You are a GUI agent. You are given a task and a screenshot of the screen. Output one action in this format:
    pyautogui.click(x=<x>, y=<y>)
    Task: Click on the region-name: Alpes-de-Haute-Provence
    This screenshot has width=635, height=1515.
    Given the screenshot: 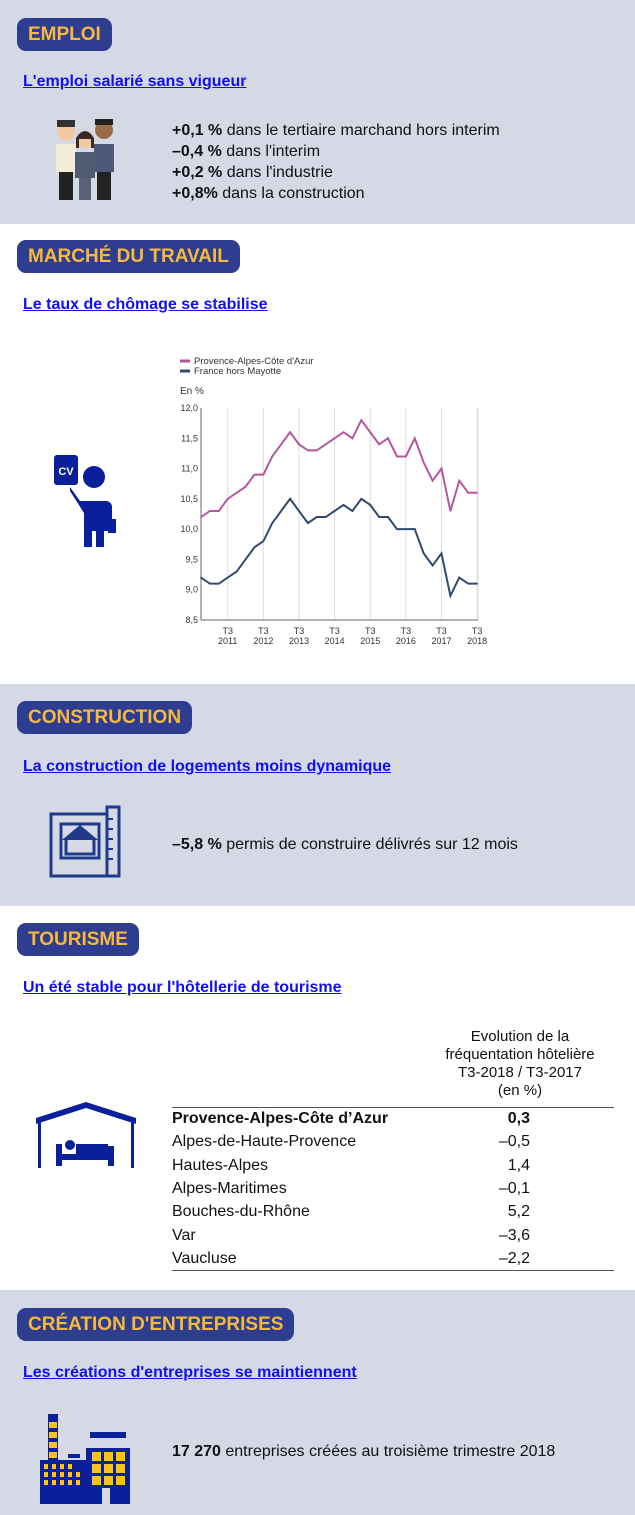 What is the action you would take?
    pyautogui.click(x=264, y=1142)
    